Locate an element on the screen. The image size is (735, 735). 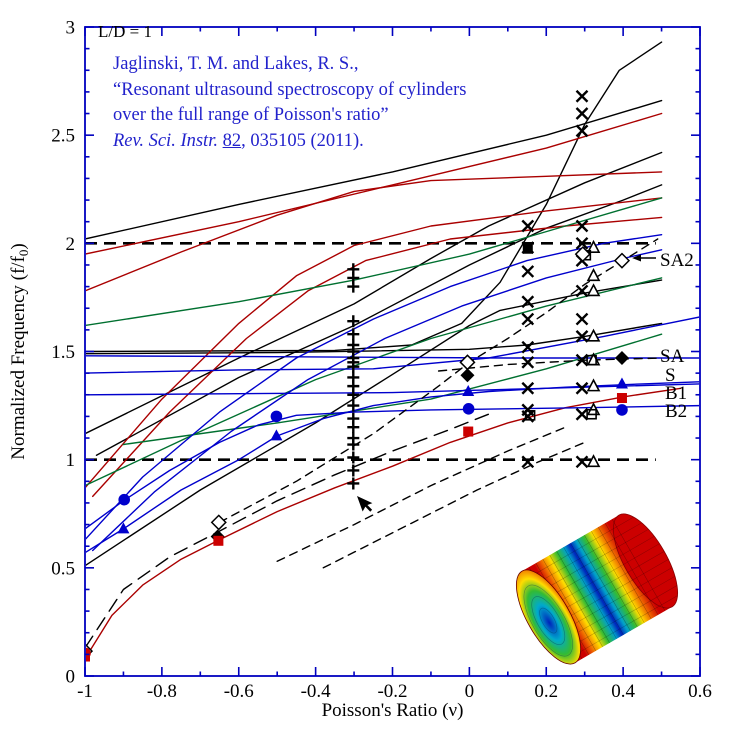
marker-series-square-filled-black is located at coordinates (527, 248).